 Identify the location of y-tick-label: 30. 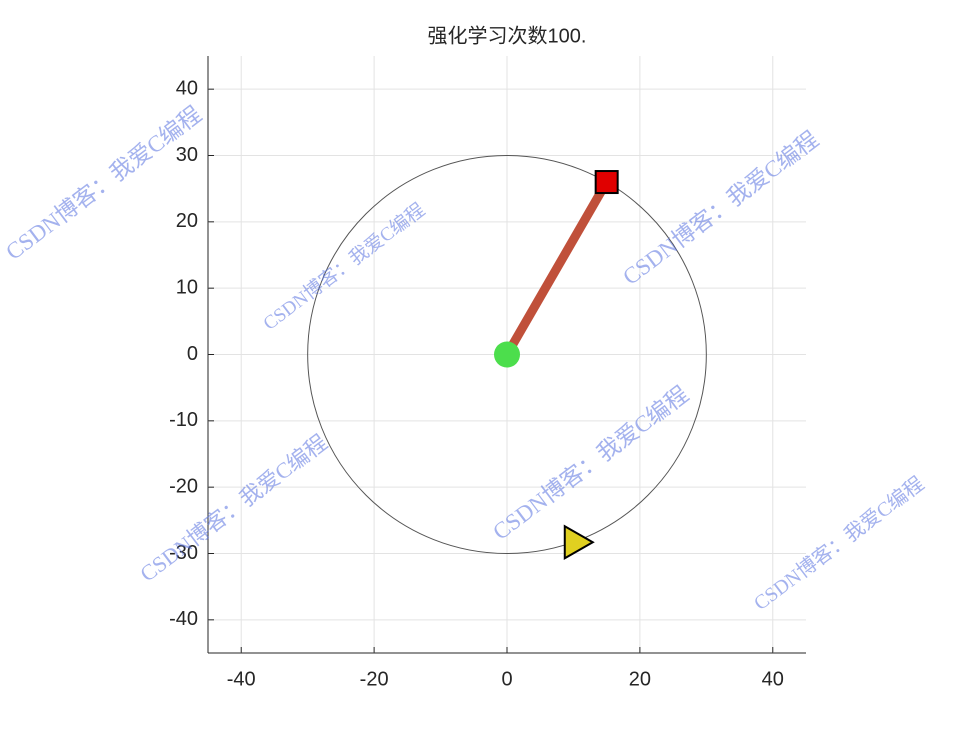
(187, 155).